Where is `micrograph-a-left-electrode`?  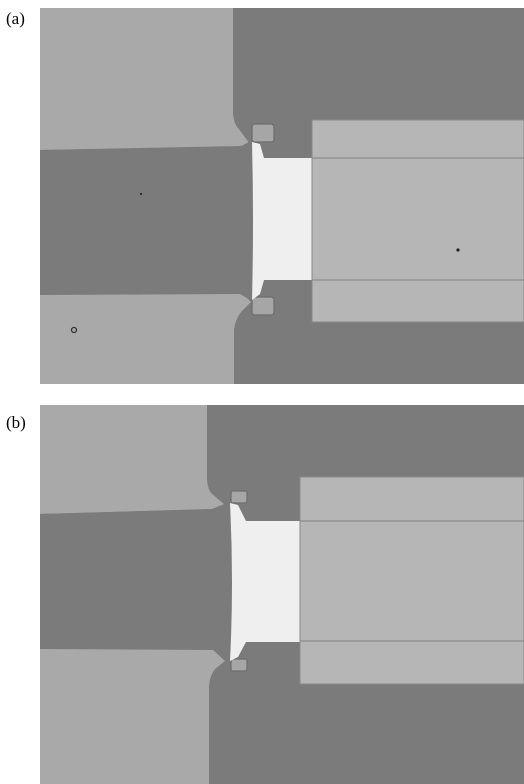 micrograph-a-left-electrode is located at coordinates (146, 220).